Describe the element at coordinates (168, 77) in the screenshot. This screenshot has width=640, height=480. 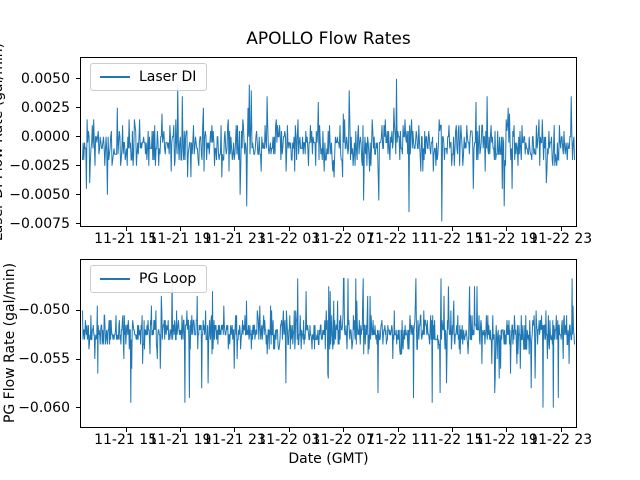
I see `legend-label-laser-di: Laser DI` at that location.